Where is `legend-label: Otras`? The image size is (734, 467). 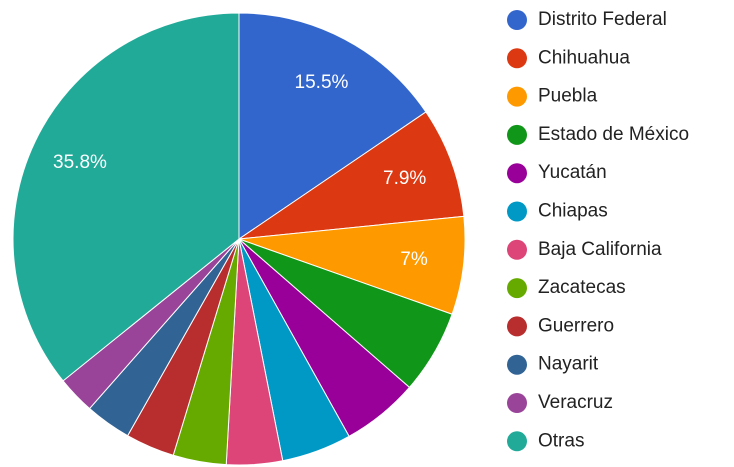
legend-label: Otras is located at coordinates (561, 440).